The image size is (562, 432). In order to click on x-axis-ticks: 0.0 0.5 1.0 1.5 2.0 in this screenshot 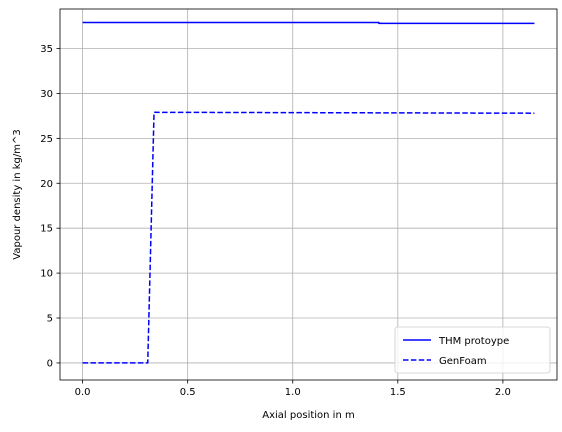, I will do `click(293, 389)`.